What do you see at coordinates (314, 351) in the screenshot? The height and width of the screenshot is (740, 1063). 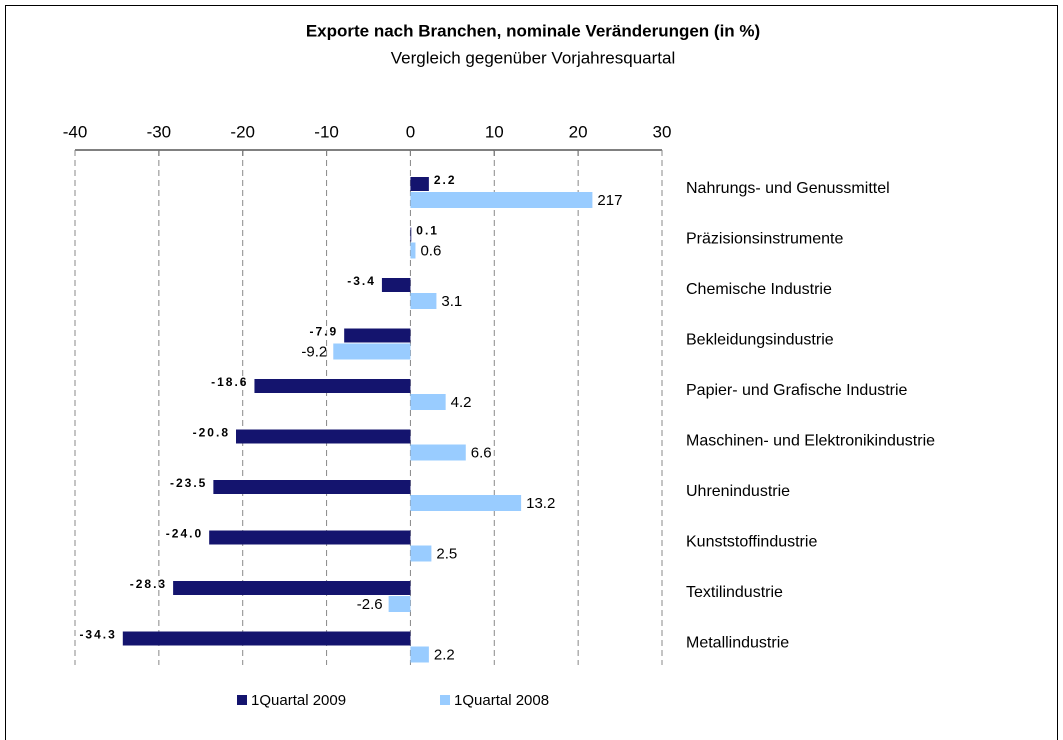 I see `value-label: -9.2` at bounding box center [314, 351].